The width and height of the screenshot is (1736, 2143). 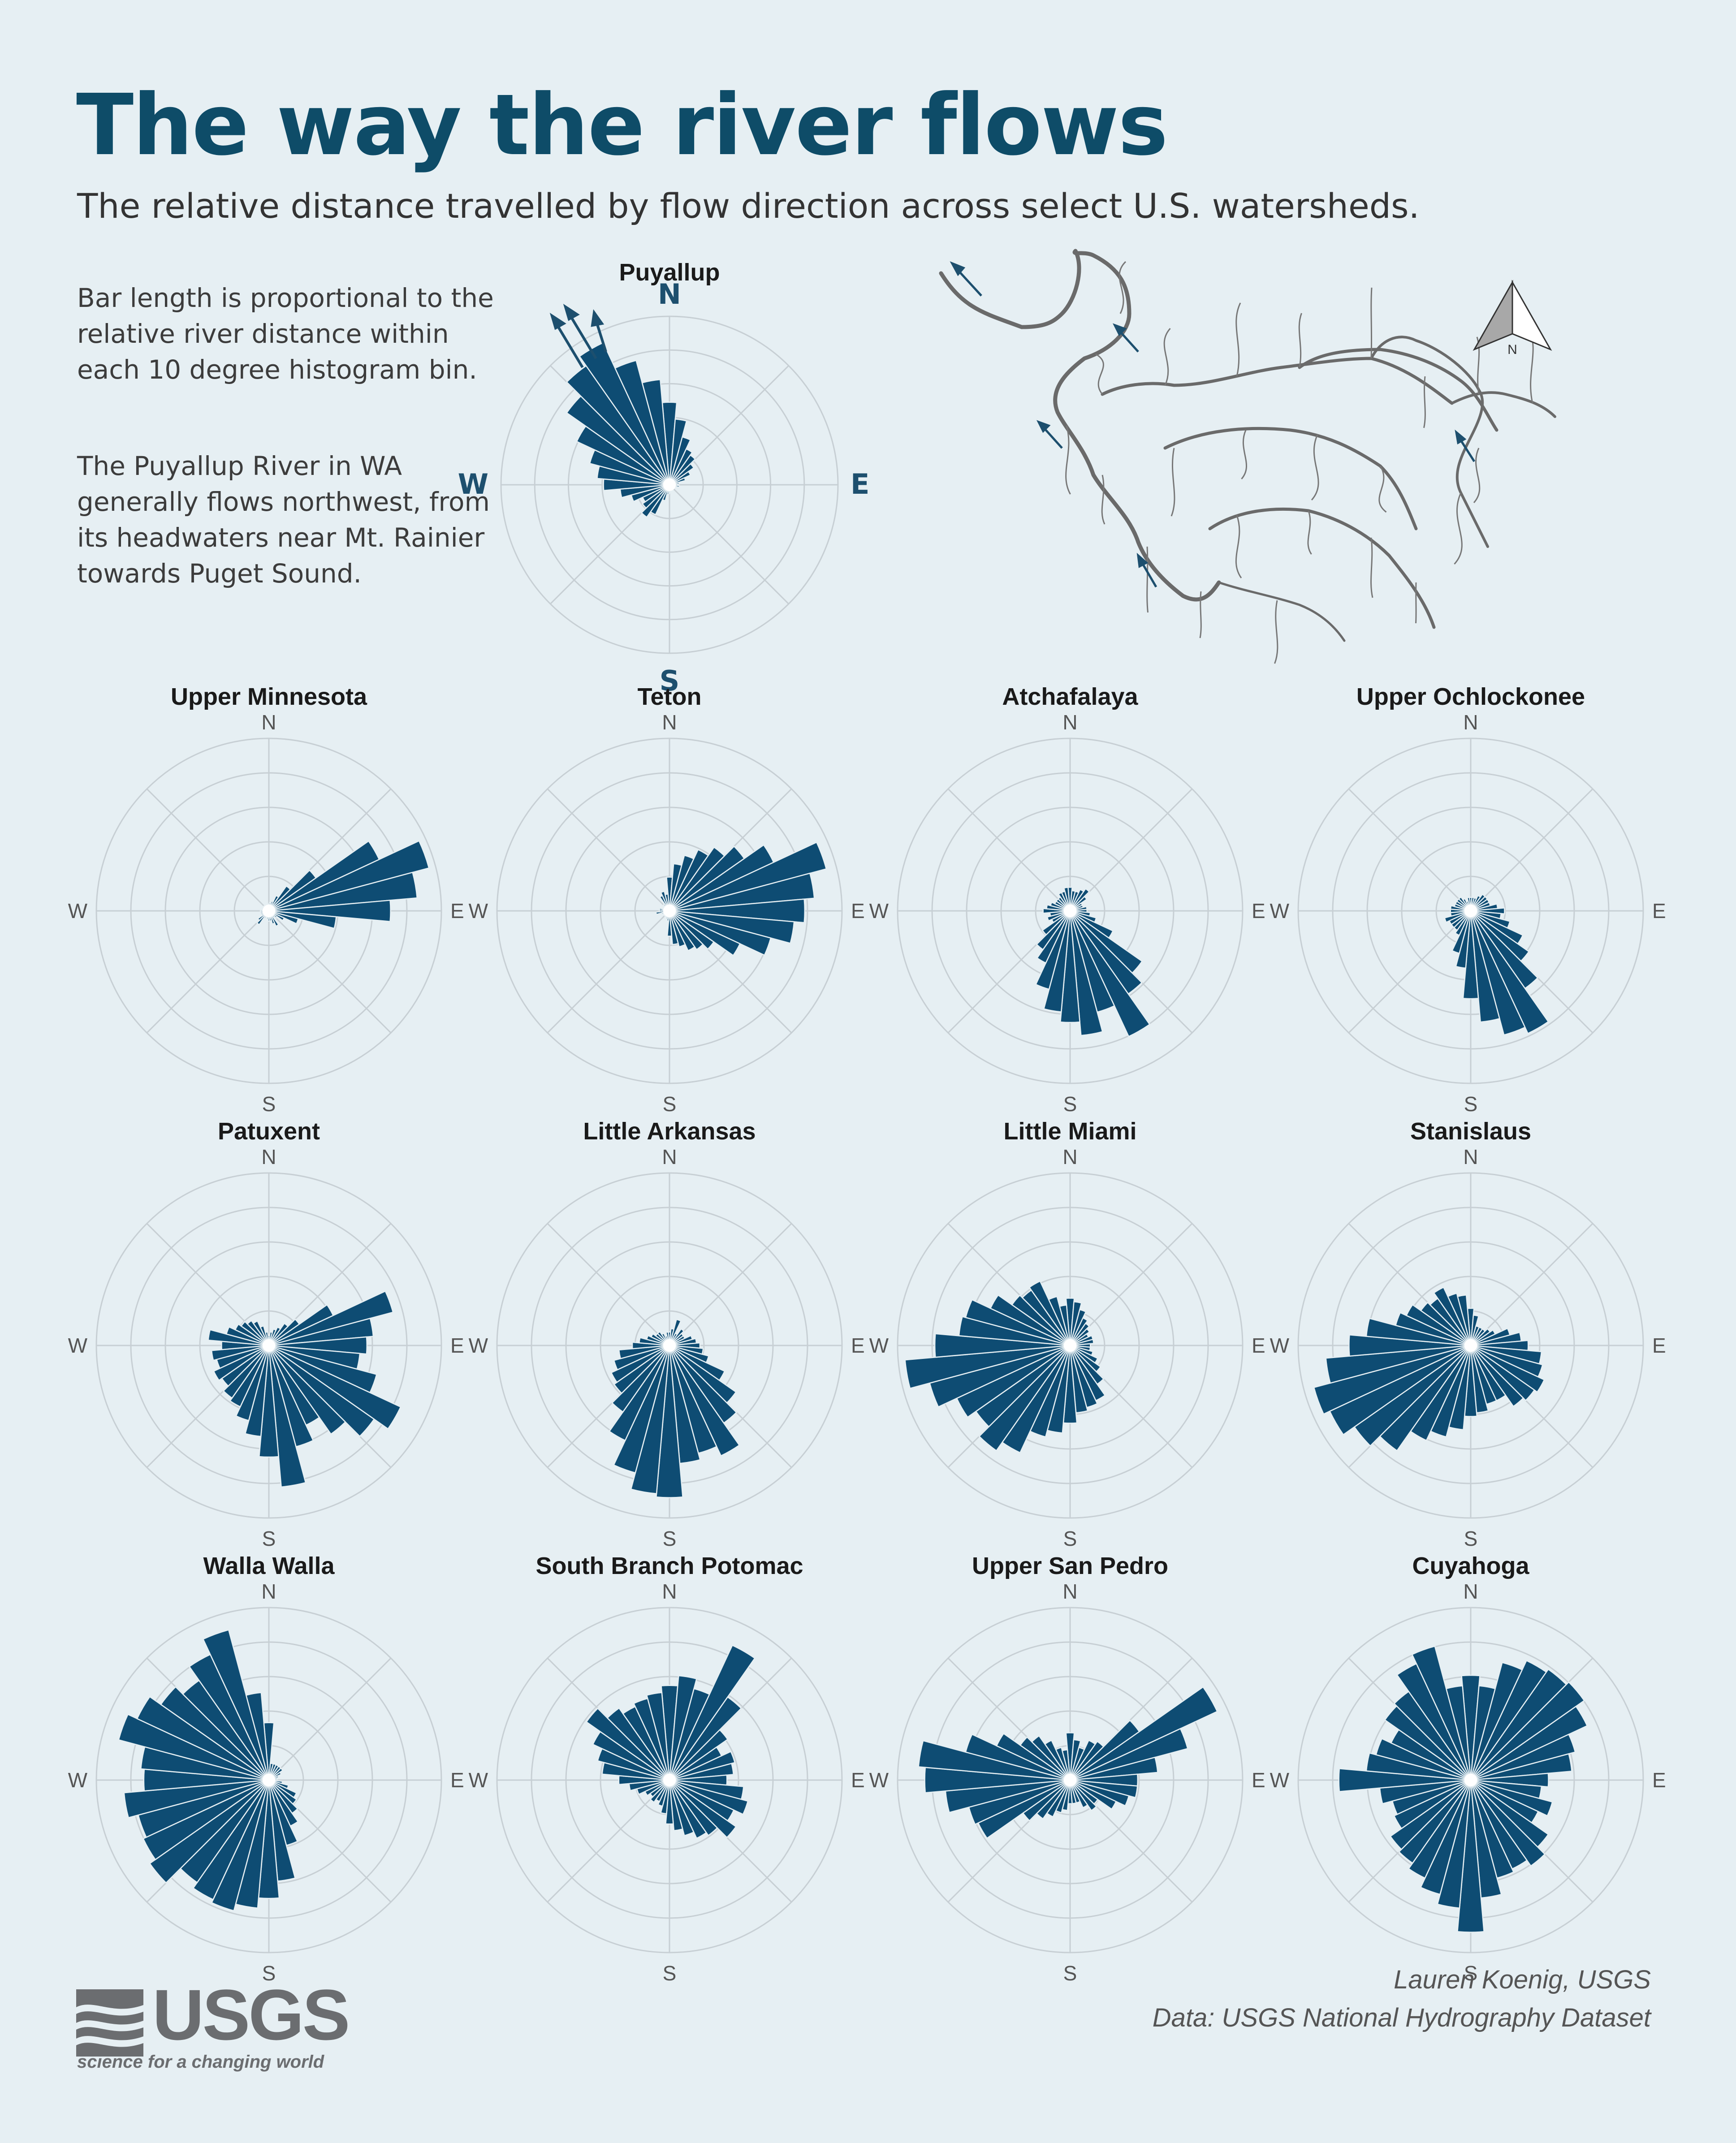 What do you see at coordinates (1470, 1565) in the screenshot?
I see `rose-title: Cuyahoga` at bounding box center [1470, 1565].